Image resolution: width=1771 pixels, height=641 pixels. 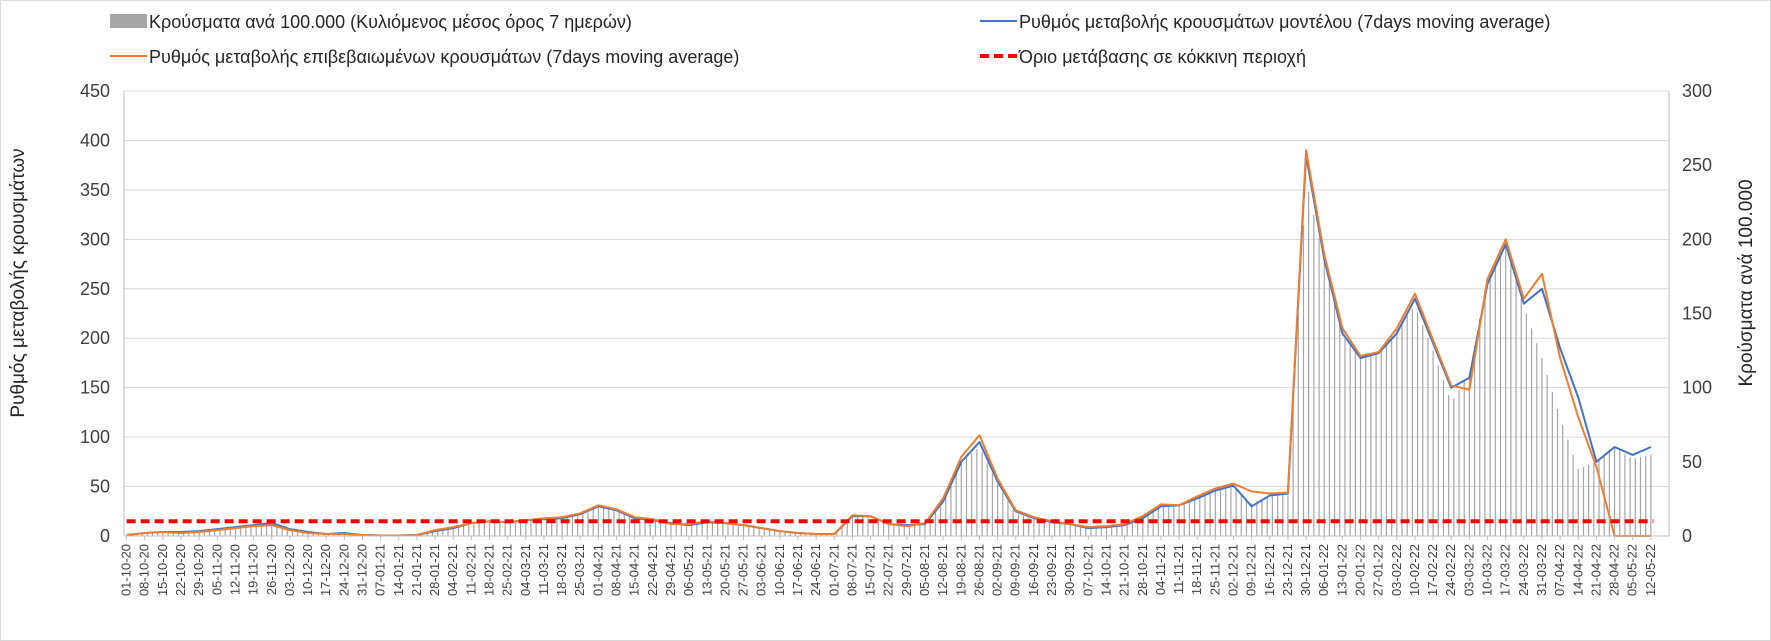 I want to click on x-tick-label: 17-03-22, so click(x=1505, y=570).